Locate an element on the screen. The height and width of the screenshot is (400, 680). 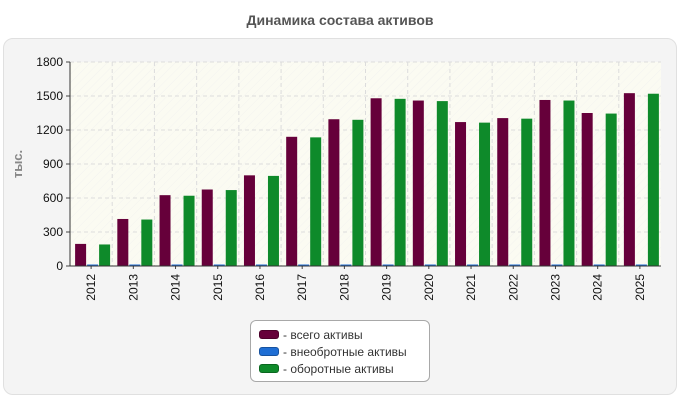
bar-total-2013 is located at coordinates (123, 242).